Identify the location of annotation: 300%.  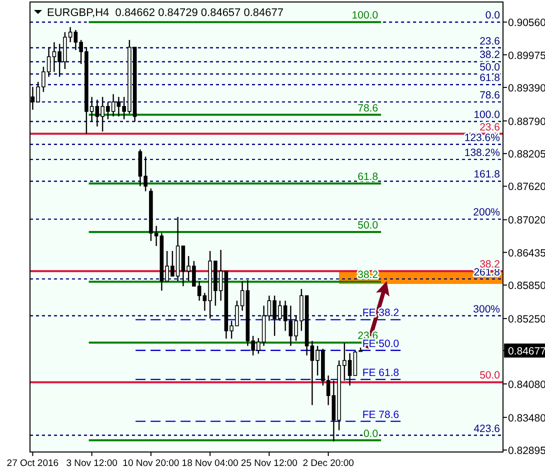
(486, 309).